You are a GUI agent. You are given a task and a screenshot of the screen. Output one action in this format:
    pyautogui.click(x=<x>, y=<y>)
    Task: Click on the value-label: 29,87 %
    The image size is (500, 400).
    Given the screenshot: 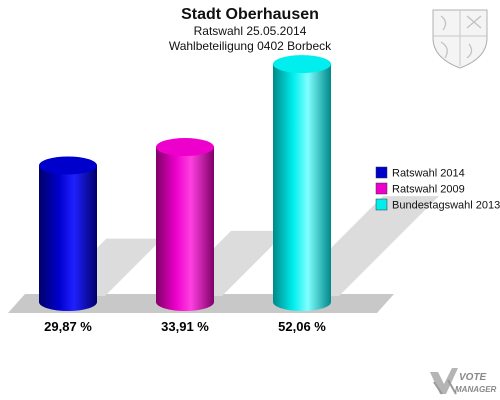 What is the action you would take?
    pyautogui.click(x=68, y=326)
    